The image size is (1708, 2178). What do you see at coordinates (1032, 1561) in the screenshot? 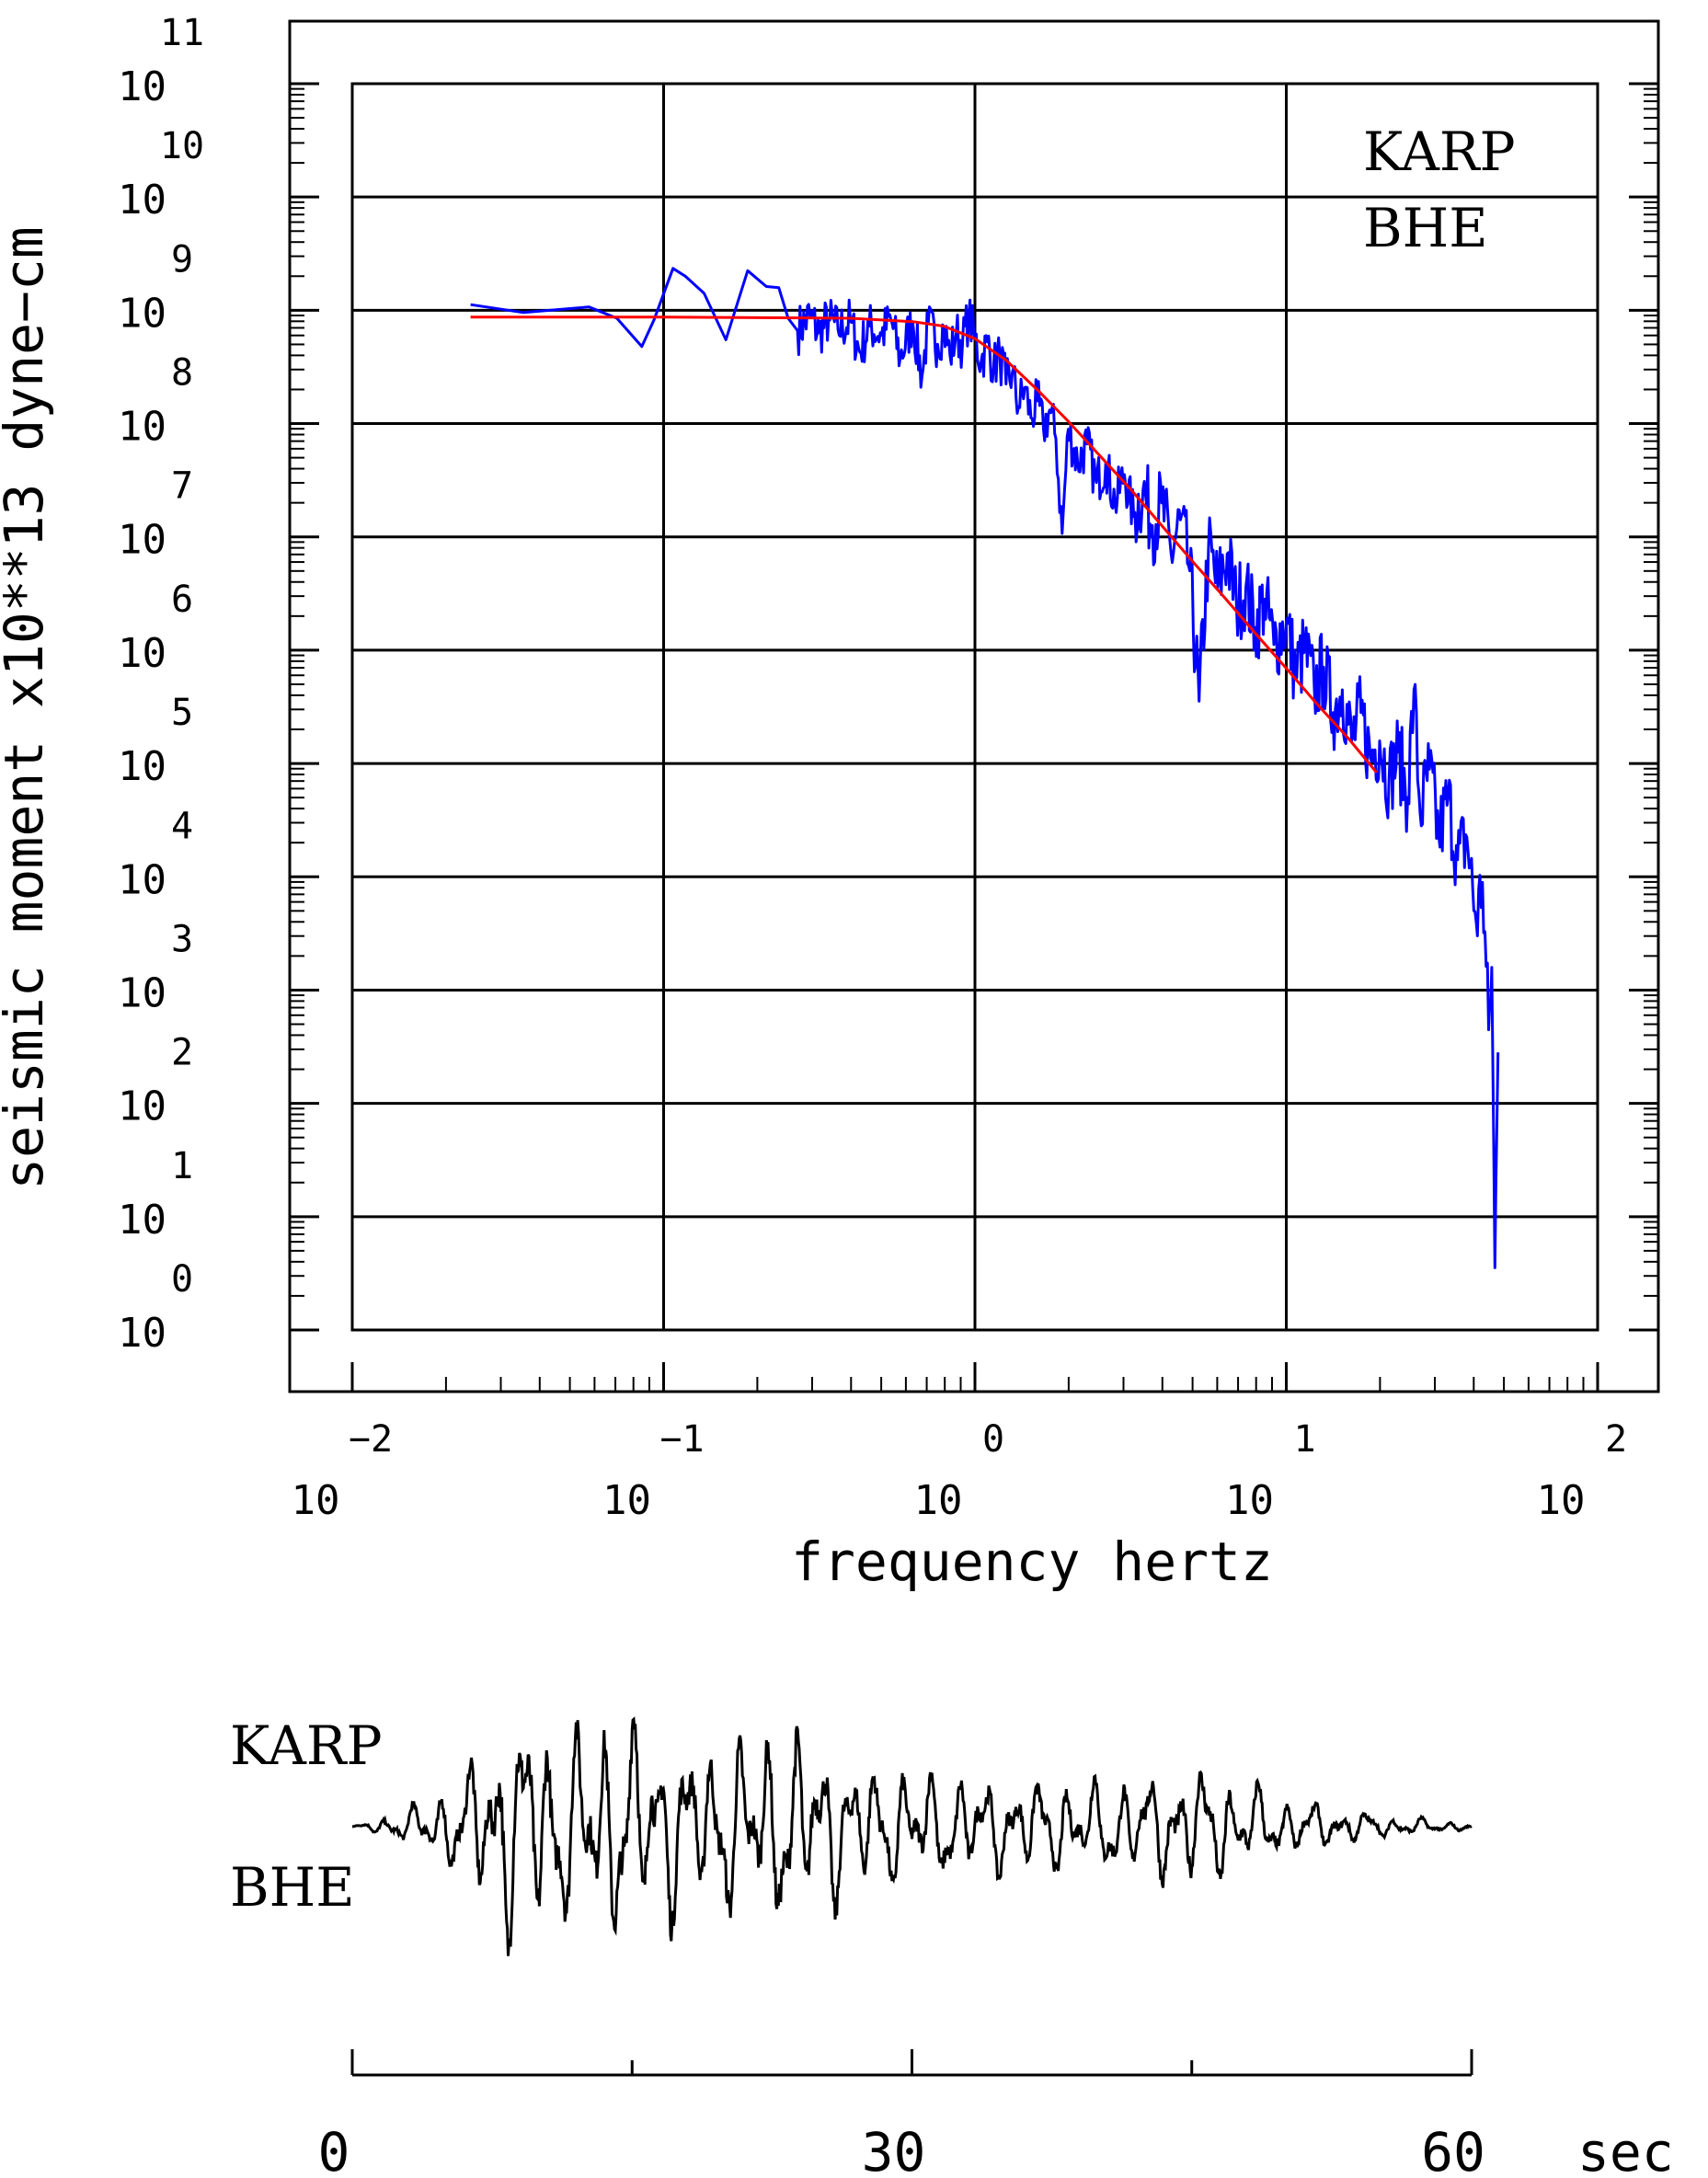
I see `x-axis-title: frequency hertz` at bounding box center [1032, 1561].